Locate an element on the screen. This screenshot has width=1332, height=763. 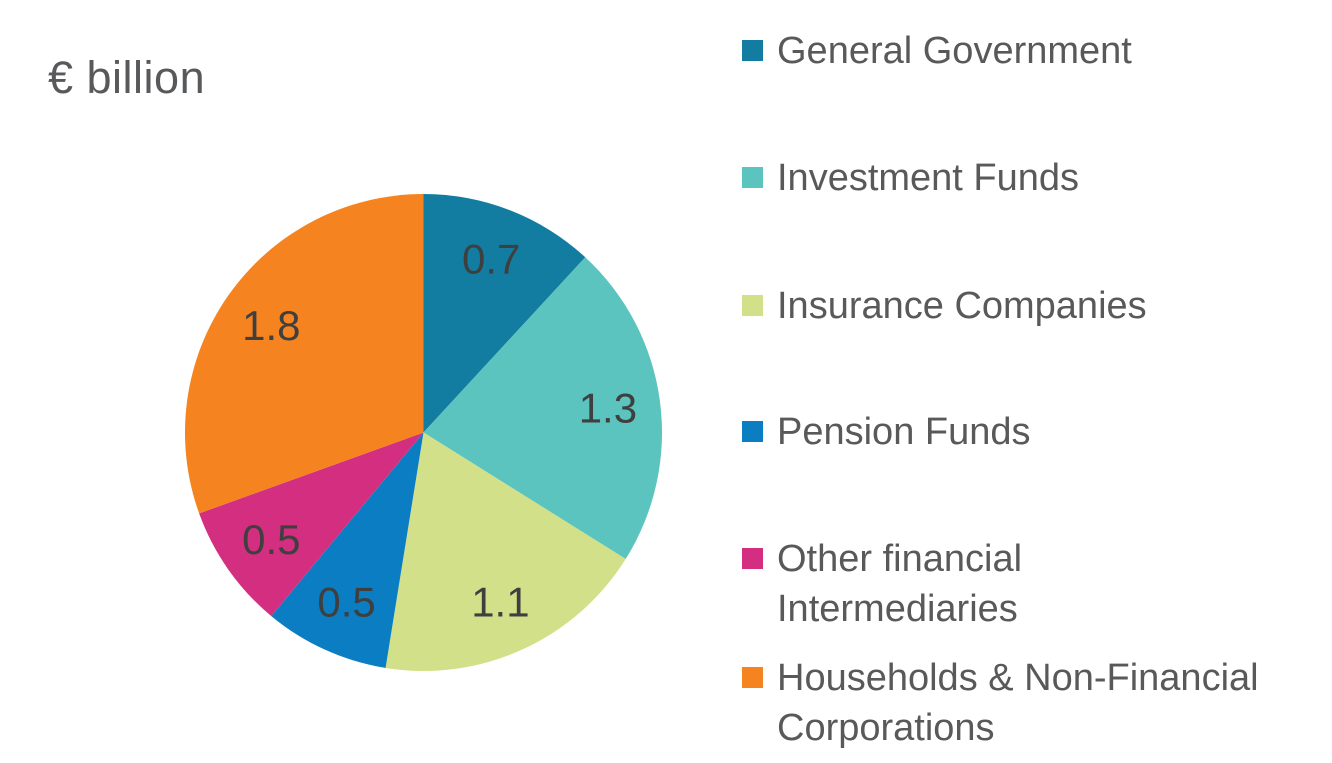
slice-value-label-insurance-companies: 1.1 is located at coordinates (500, 601).